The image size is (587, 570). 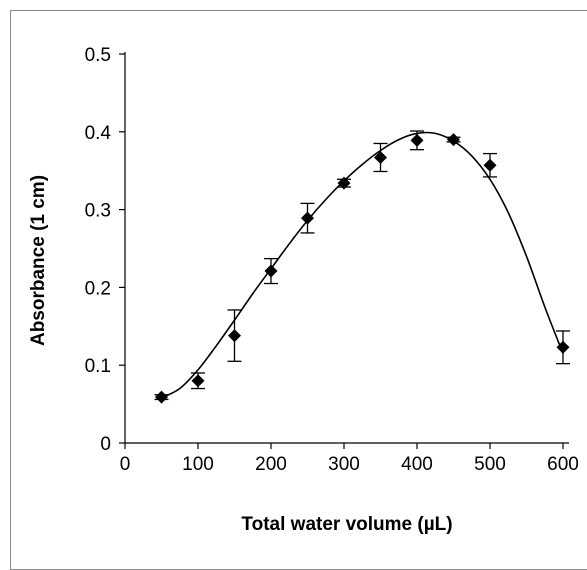 What do you see at coordinates (490, 464) in the screenshot?
I see `x-tick-label: 500` at bounding box center [490, 464].